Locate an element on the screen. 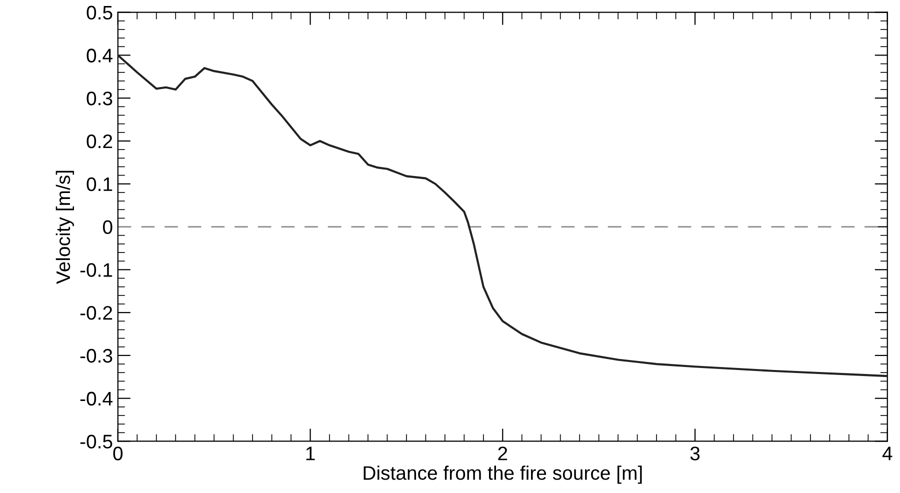 Image resolution: width=900 pixels, height=493 pixels. x-tick-label: 3 is located at coordinates (695, 453).